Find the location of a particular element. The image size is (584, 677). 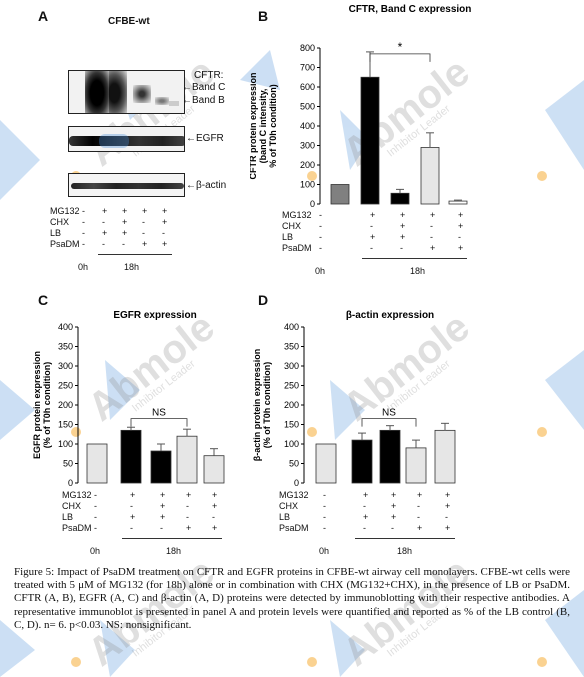

significance-label: * is located at coordinates (400, 47).